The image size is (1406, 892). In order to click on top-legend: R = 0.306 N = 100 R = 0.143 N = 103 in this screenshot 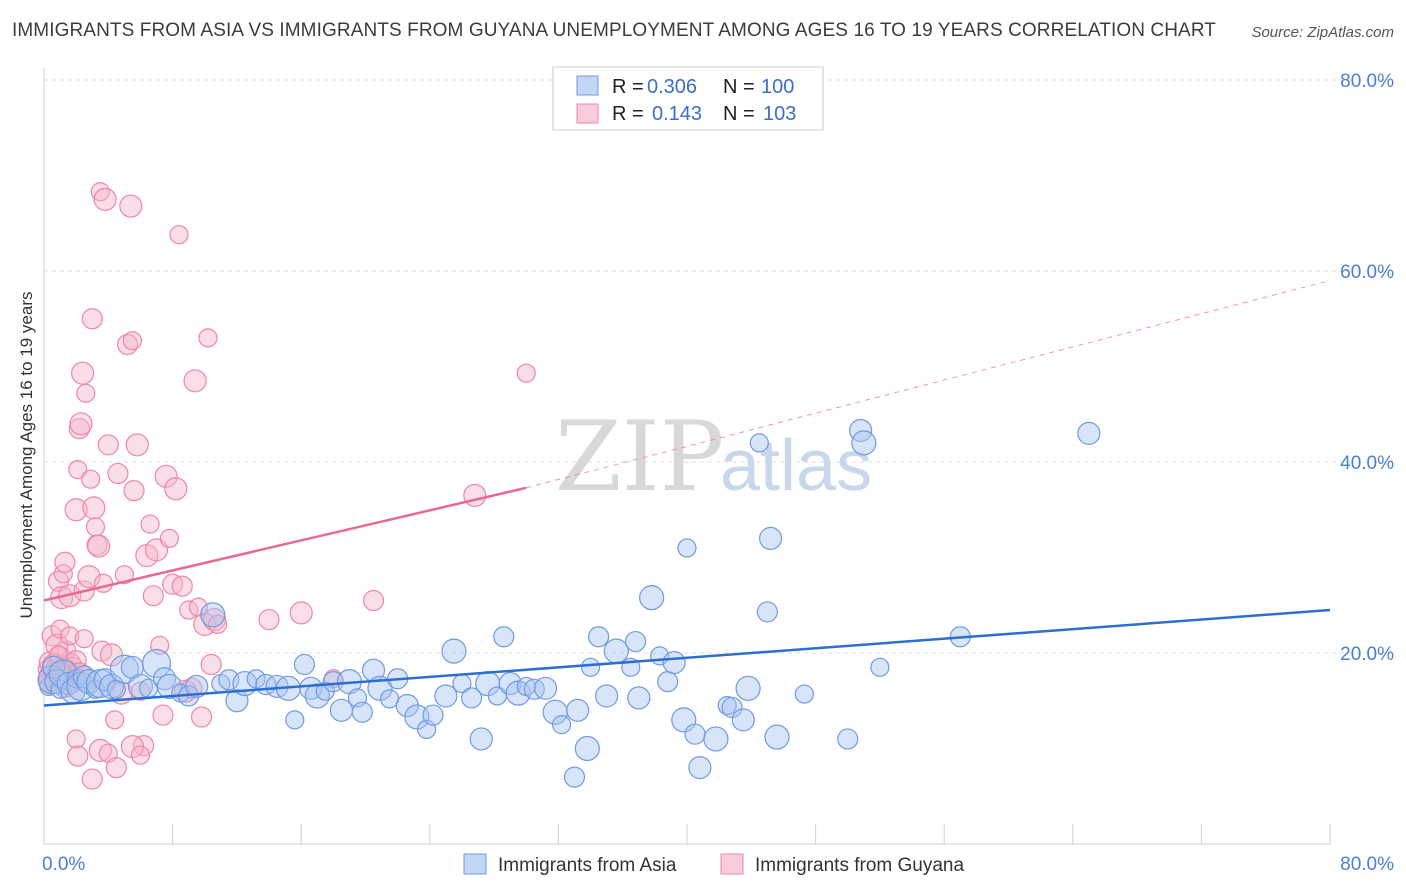, I will do `click(688, 98)`.